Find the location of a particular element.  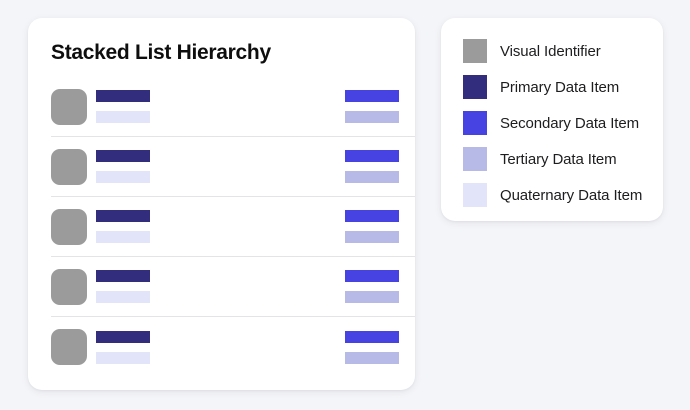

legend-item: Primary Data Item is located at coordinates (563, 87).